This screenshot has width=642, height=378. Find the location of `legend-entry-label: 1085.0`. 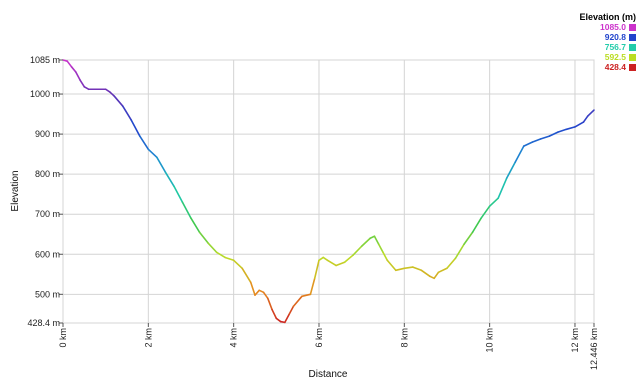

legend-entry-label: 1085.0 is located at coordinates (613, 27).